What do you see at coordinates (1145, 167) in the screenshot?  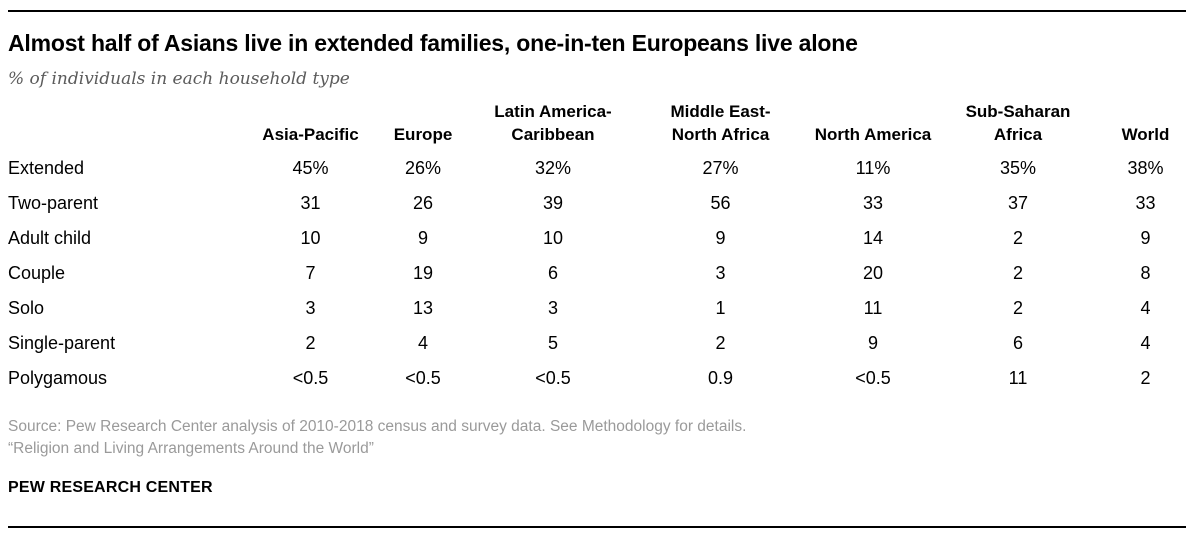 I see `cell-value: 38%` at bounding box center [1145, 167].